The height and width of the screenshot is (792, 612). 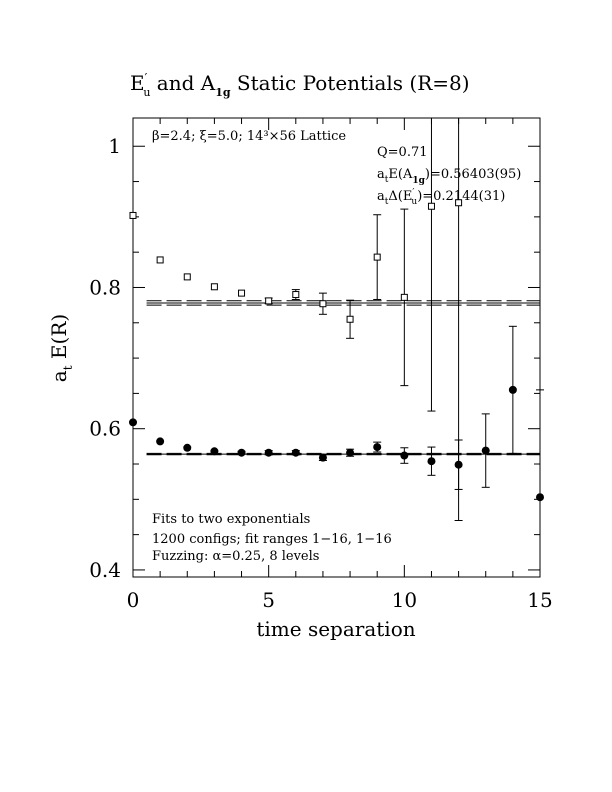 I want to click on annot-de-pre: a, so click(x=381, y=196).